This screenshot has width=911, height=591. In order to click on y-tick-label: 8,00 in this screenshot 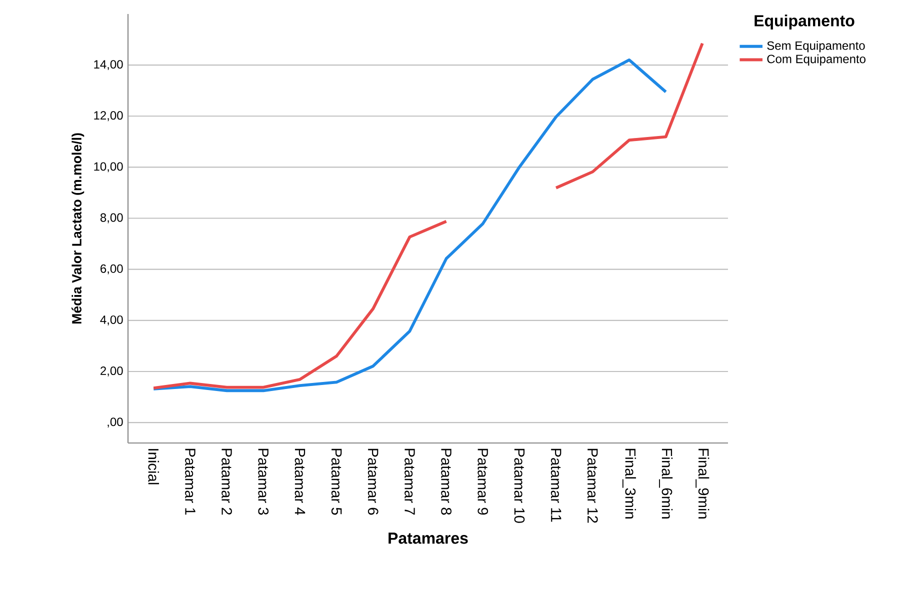, I will do `click(111, 218)`.